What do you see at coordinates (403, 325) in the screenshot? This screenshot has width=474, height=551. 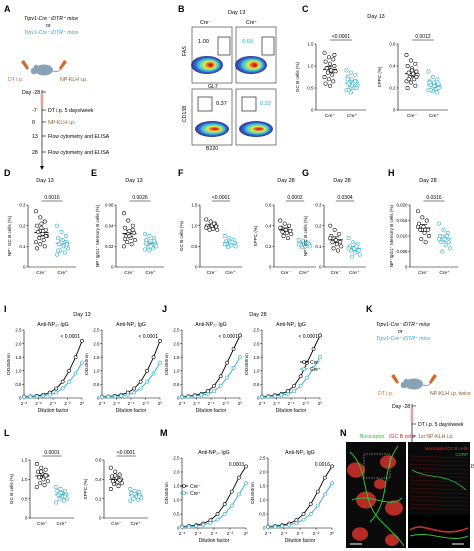 I see `mouse-line-neg: Trpv1-Cre⁻ iDTR⁺ mice` at bounding box center [403, 325].